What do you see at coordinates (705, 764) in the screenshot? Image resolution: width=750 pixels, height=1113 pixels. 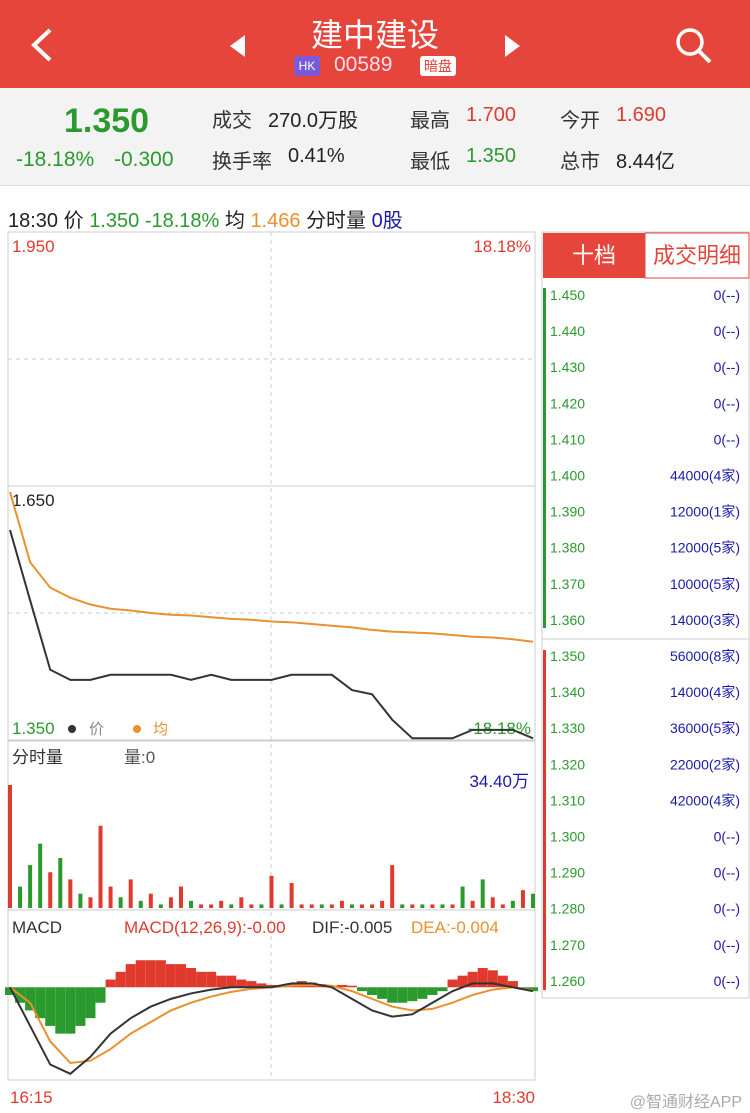 I see `book-volume: 22000(2家)` at bounding box center [705, 764].